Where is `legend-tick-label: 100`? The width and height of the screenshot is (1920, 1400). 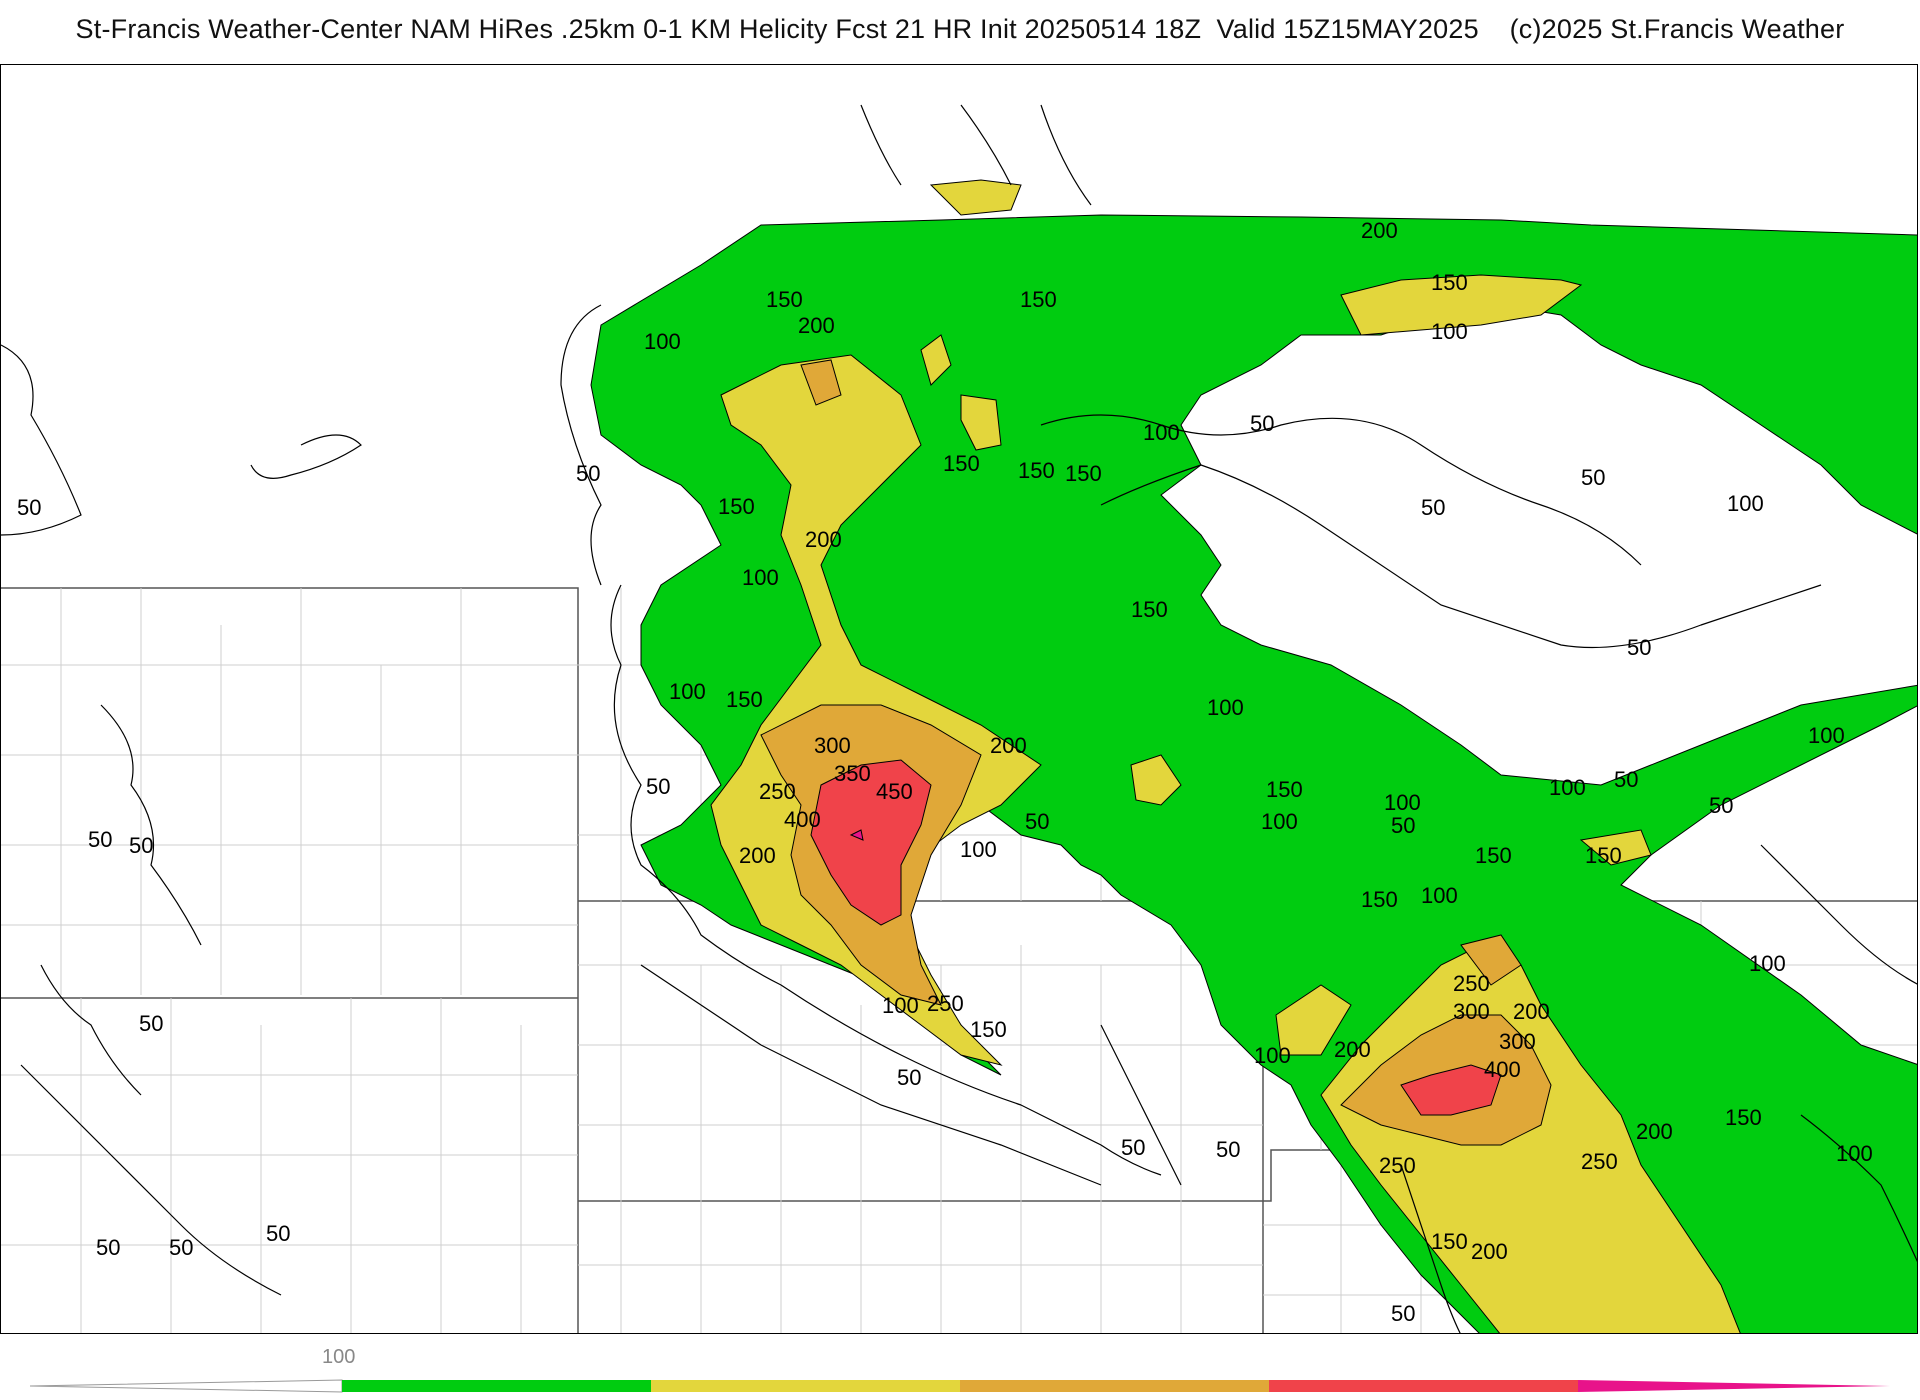 legend-tick-label: 100 is located at coordinates (339, 1357).